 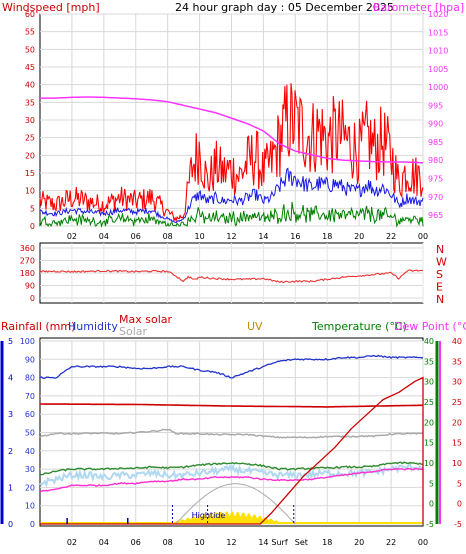 I want to click on legend-dewpoint: Dew Point (°C), so click(x=430, y=326).